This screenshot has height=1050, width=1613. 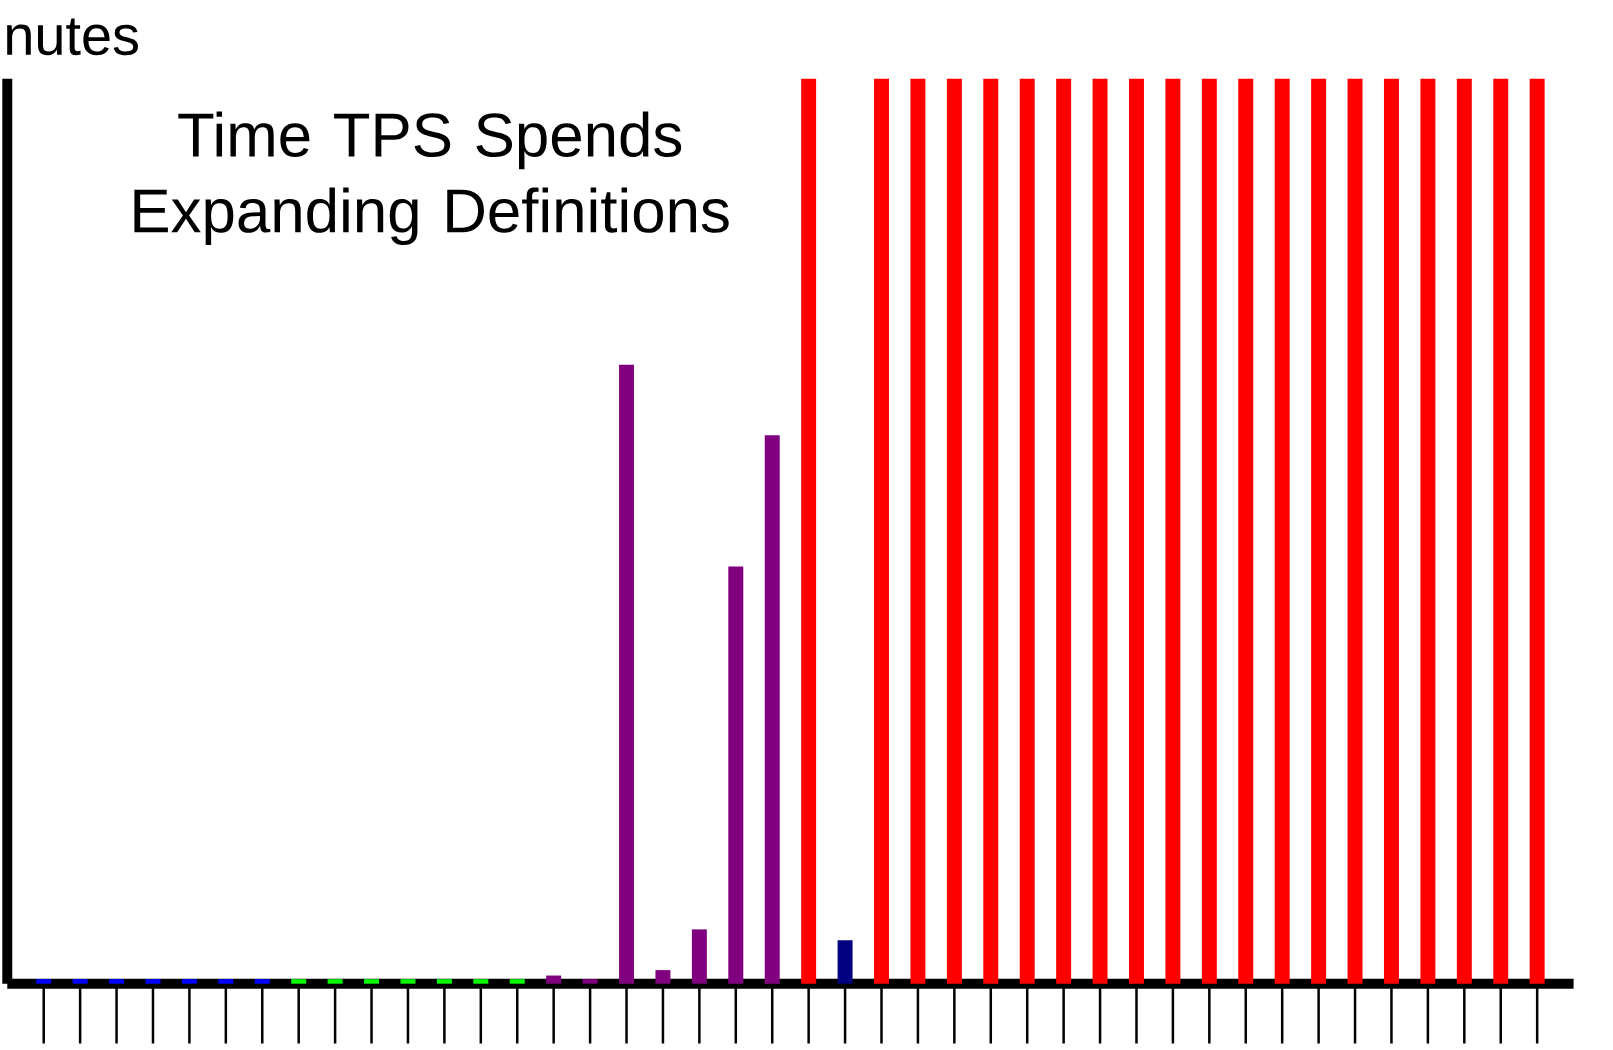 What do you see at coordinates (431, 178) in the screenshot?
I see `text: Time TPS Spends Expanding Definitions` at bounding box center [431, 178].